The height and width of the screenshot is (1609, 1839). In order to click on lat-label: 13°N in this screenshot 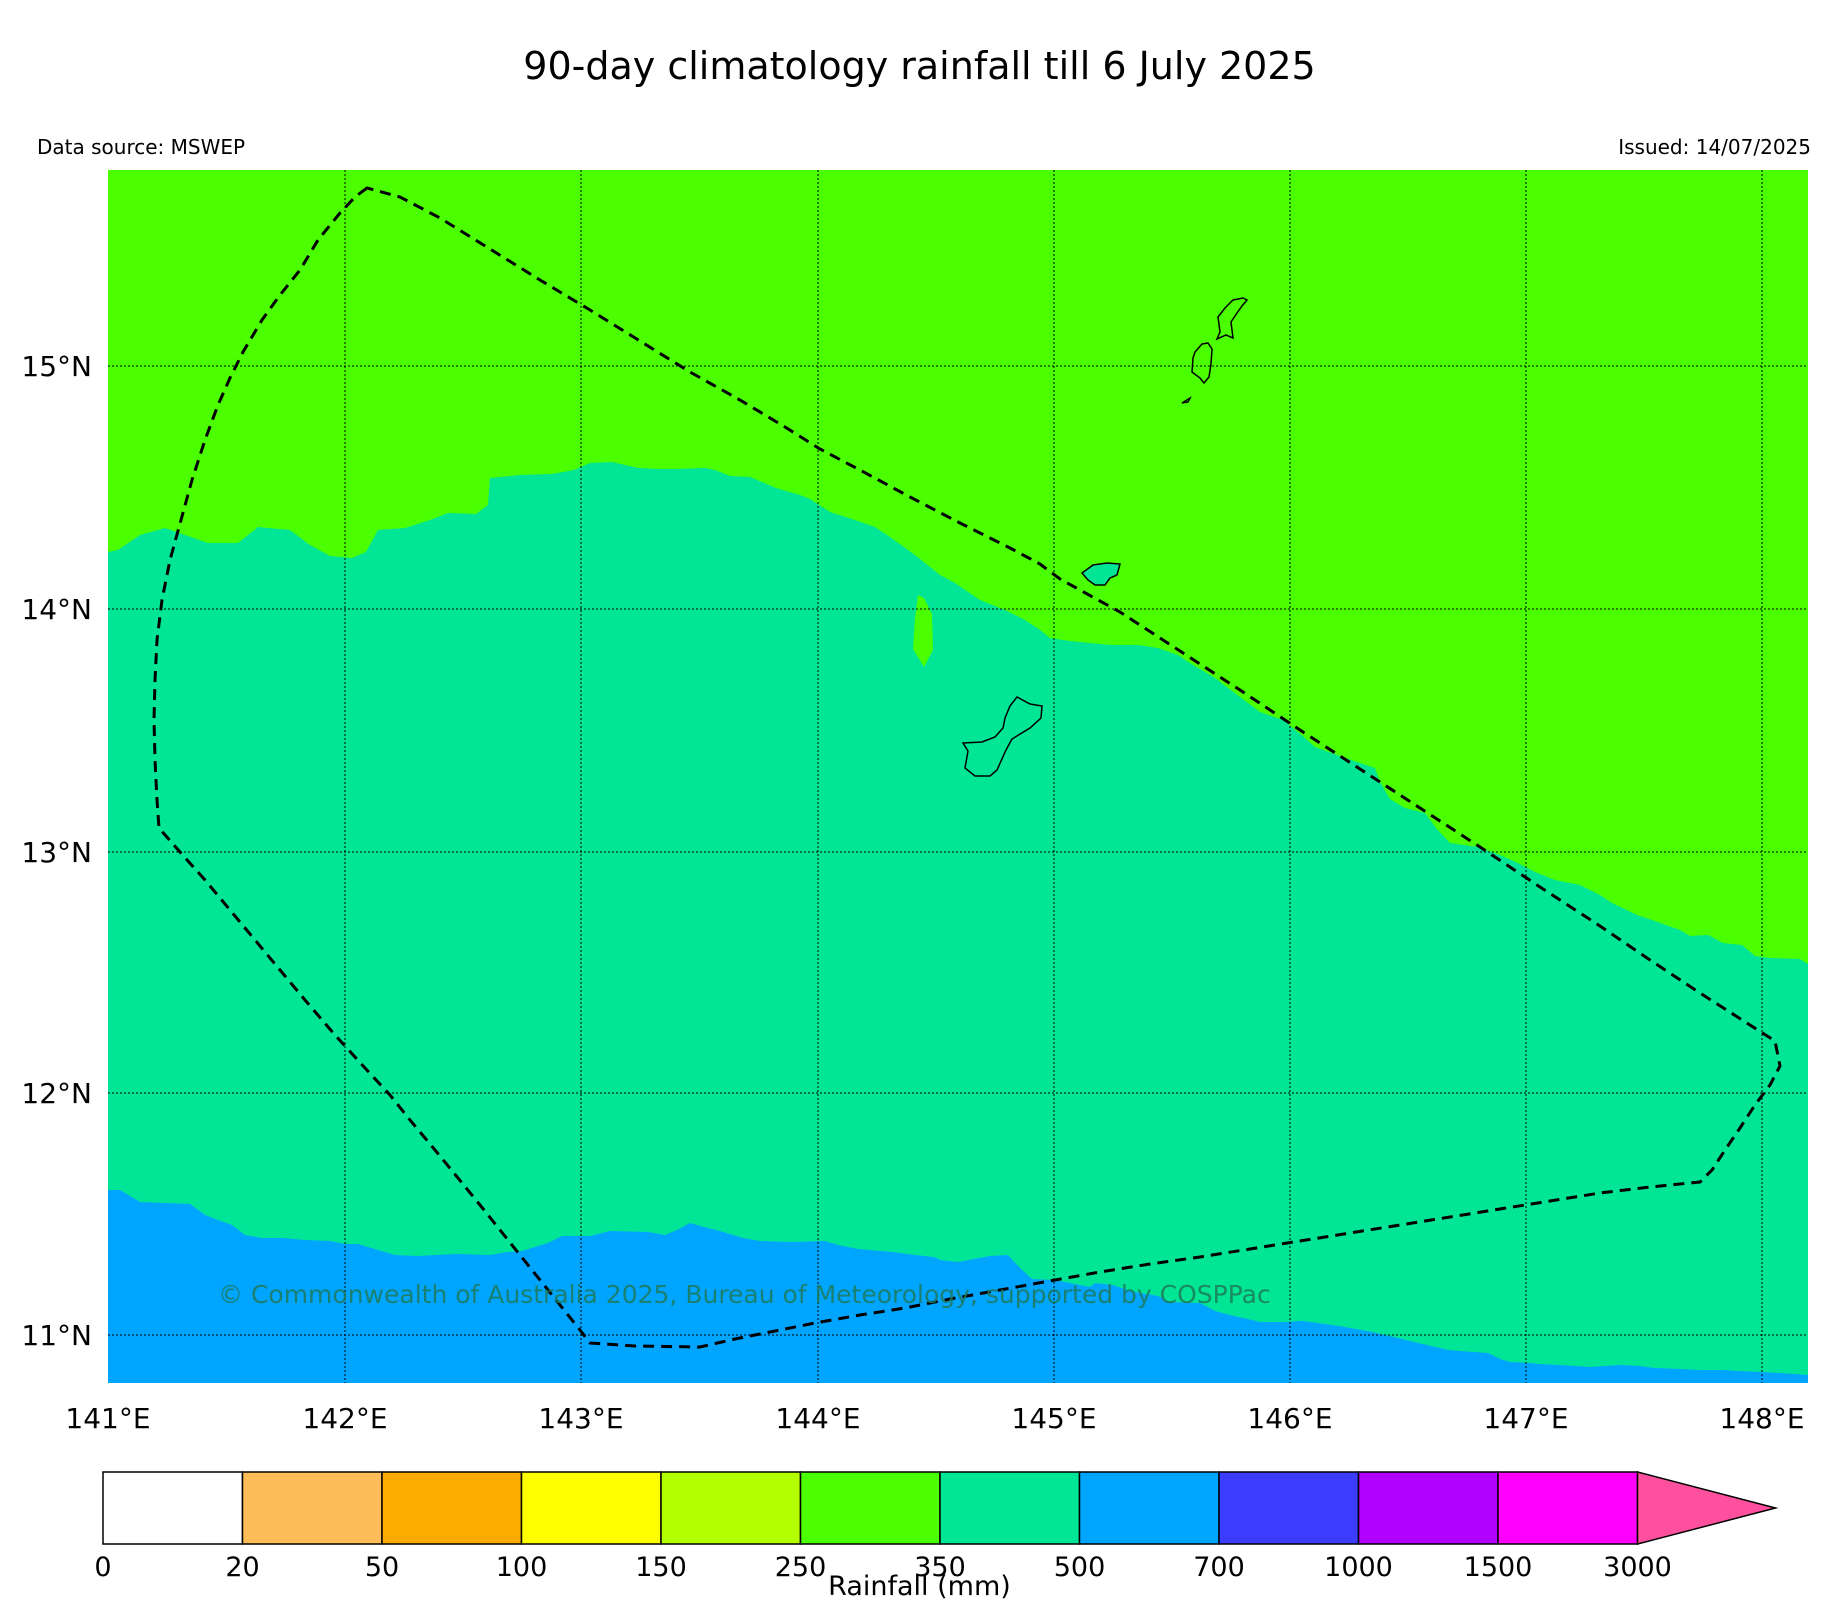, I will do `click(56, 852)`.